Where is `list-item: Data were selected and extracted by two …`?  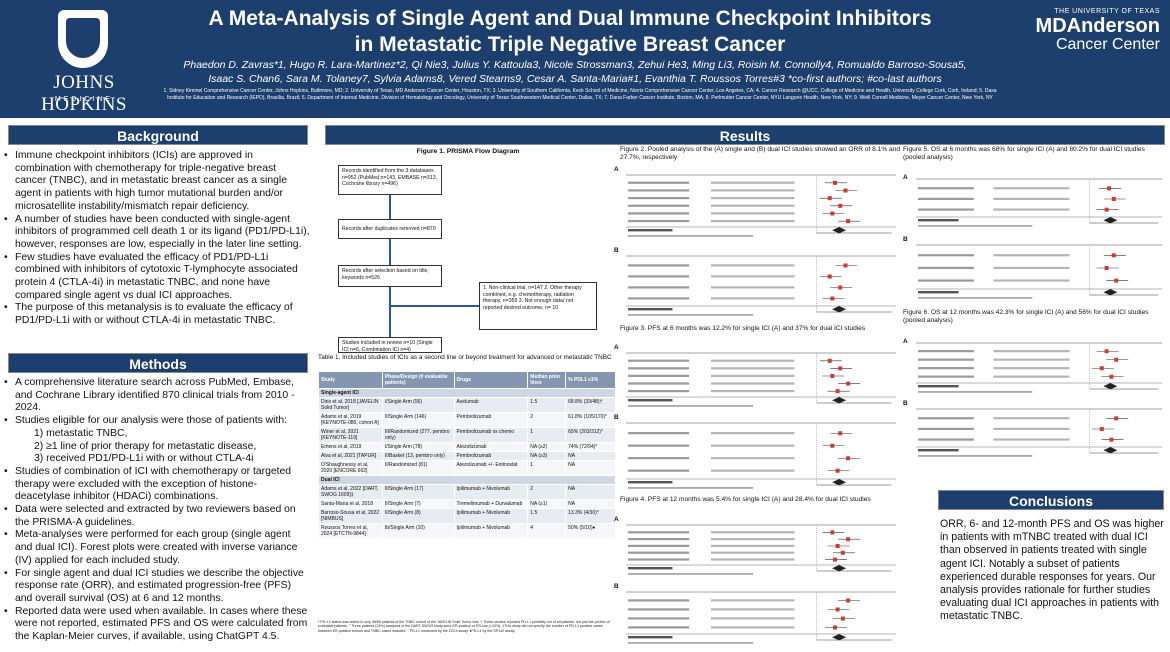 list-item: Data were selected and extracted by two … is located at coordinates (157, 516).